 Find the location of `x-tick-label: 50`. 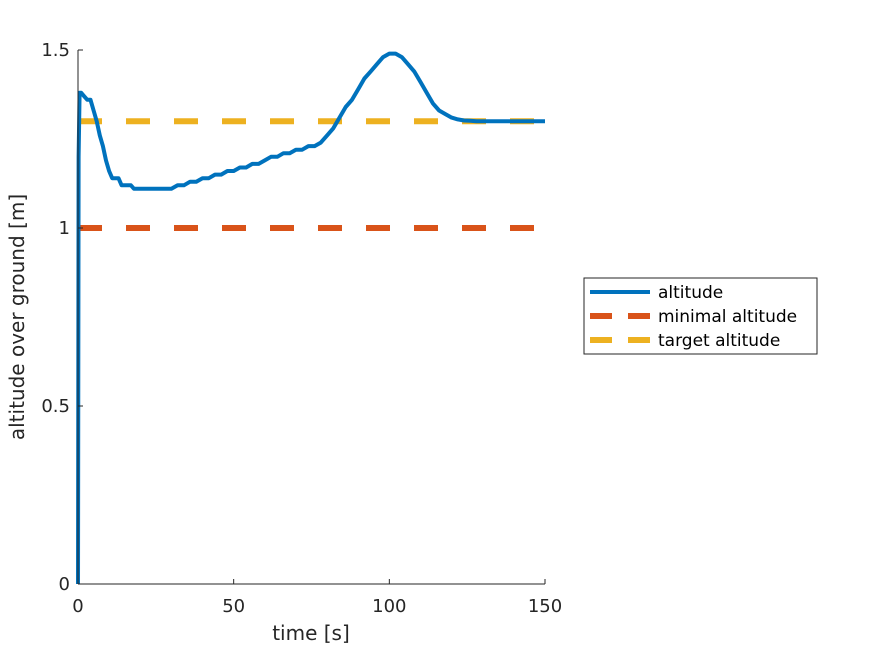

x-tick-label: 50 is located at coordinates (233, 606).